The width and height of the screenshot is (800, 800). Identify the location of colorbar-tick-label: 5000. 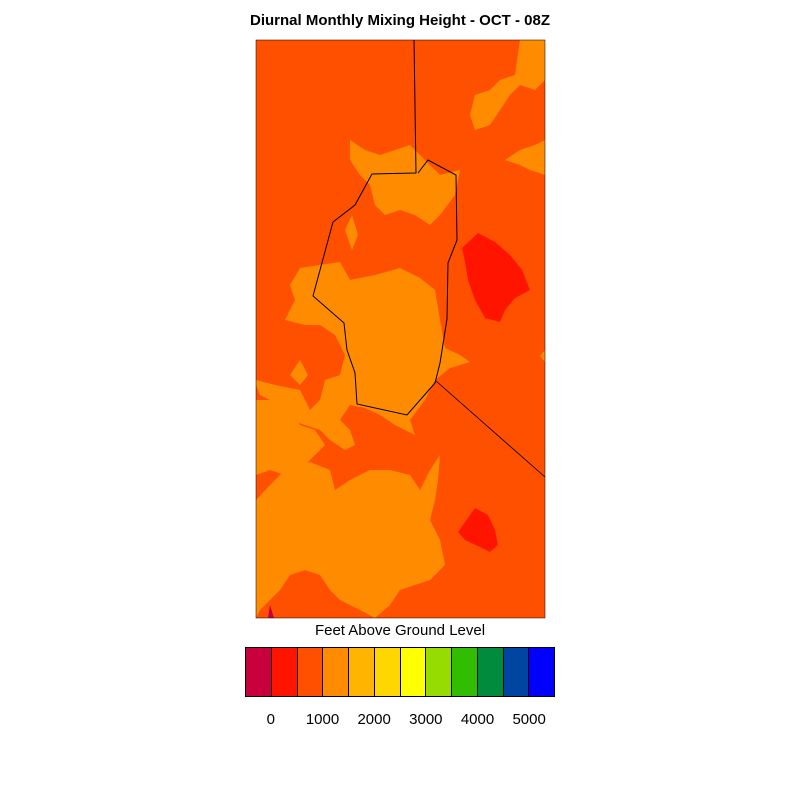
(529, 719).